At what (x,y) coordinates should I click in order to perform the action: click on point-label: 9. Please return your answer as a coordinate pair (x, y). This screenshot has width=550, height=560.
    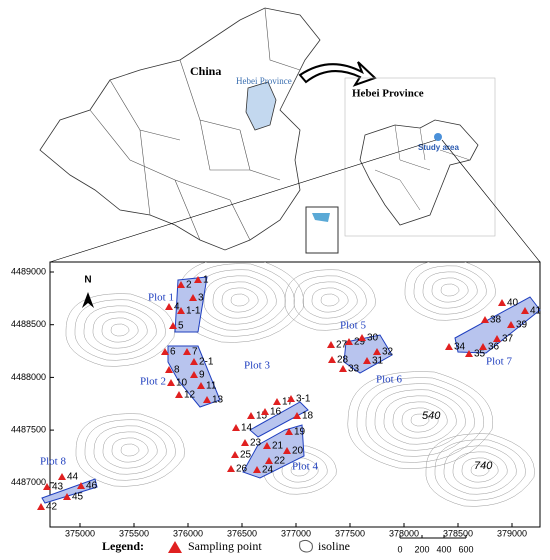
    Looking at the image, I should click on (202, 375).